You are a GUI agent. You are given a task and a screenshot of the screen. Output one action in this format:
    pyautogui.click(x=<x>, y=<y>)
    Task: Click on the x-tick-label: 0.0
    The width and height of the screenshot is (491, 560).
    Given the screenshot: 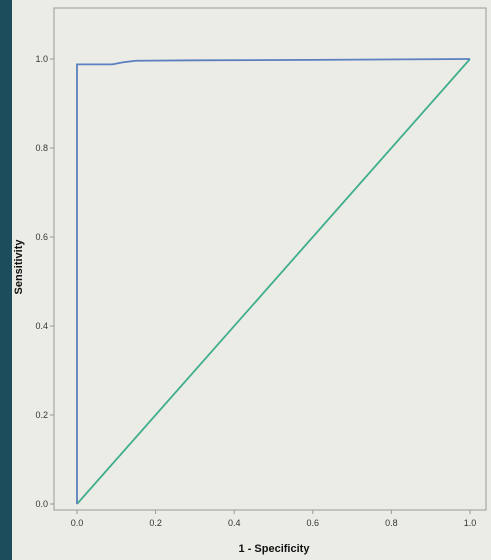 What is the action you would take?
    pyautogui.click(x=77, y=523)
    